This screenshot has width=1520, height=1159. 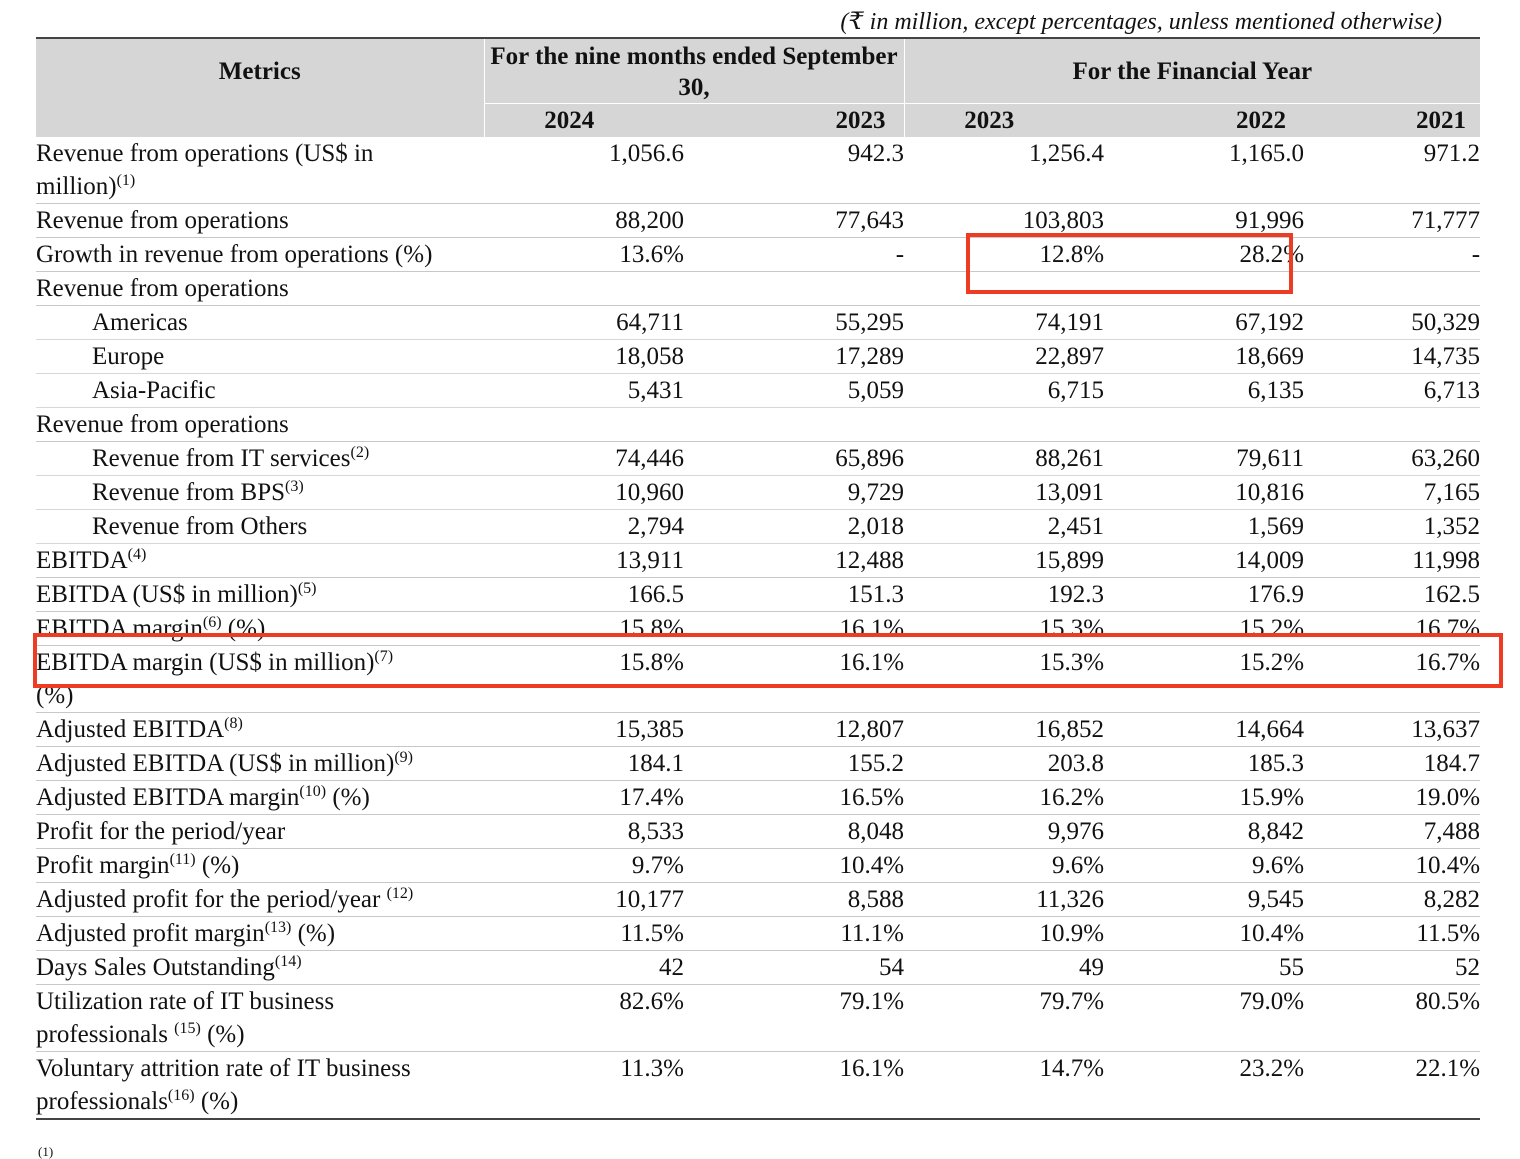 I want to click on value-cell: 6,713, so click(x=1452, y=390).